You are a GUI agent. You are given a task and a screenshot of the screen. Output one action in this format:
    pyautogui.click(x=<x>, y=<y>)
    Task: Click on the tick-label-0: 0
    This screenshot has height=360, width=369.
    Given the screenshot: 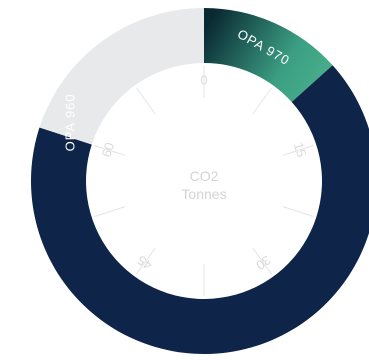 What is the action you would take?
    pyautogui.click(x=203, y=79)
    